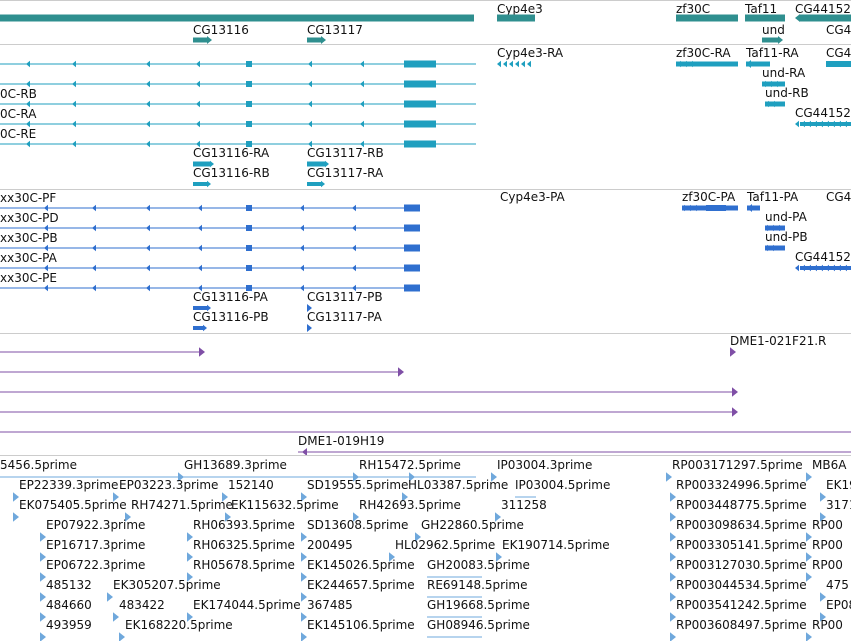 The width and height of the screenshot is (851, 641). I want to click on feature-label-hl03387-5prime: HL03387.5prime, so click(458, 485).